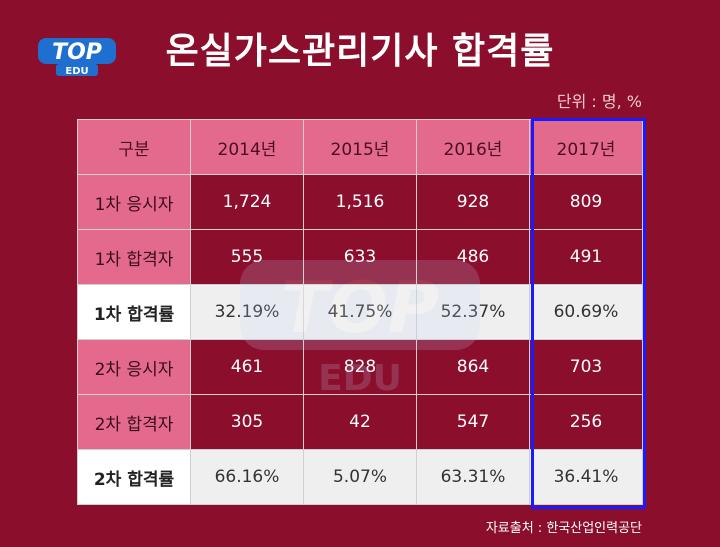  Describe the element at coordinates (134, 312) in the screenshot. I see `row-label: 1차 합격률` at that location.